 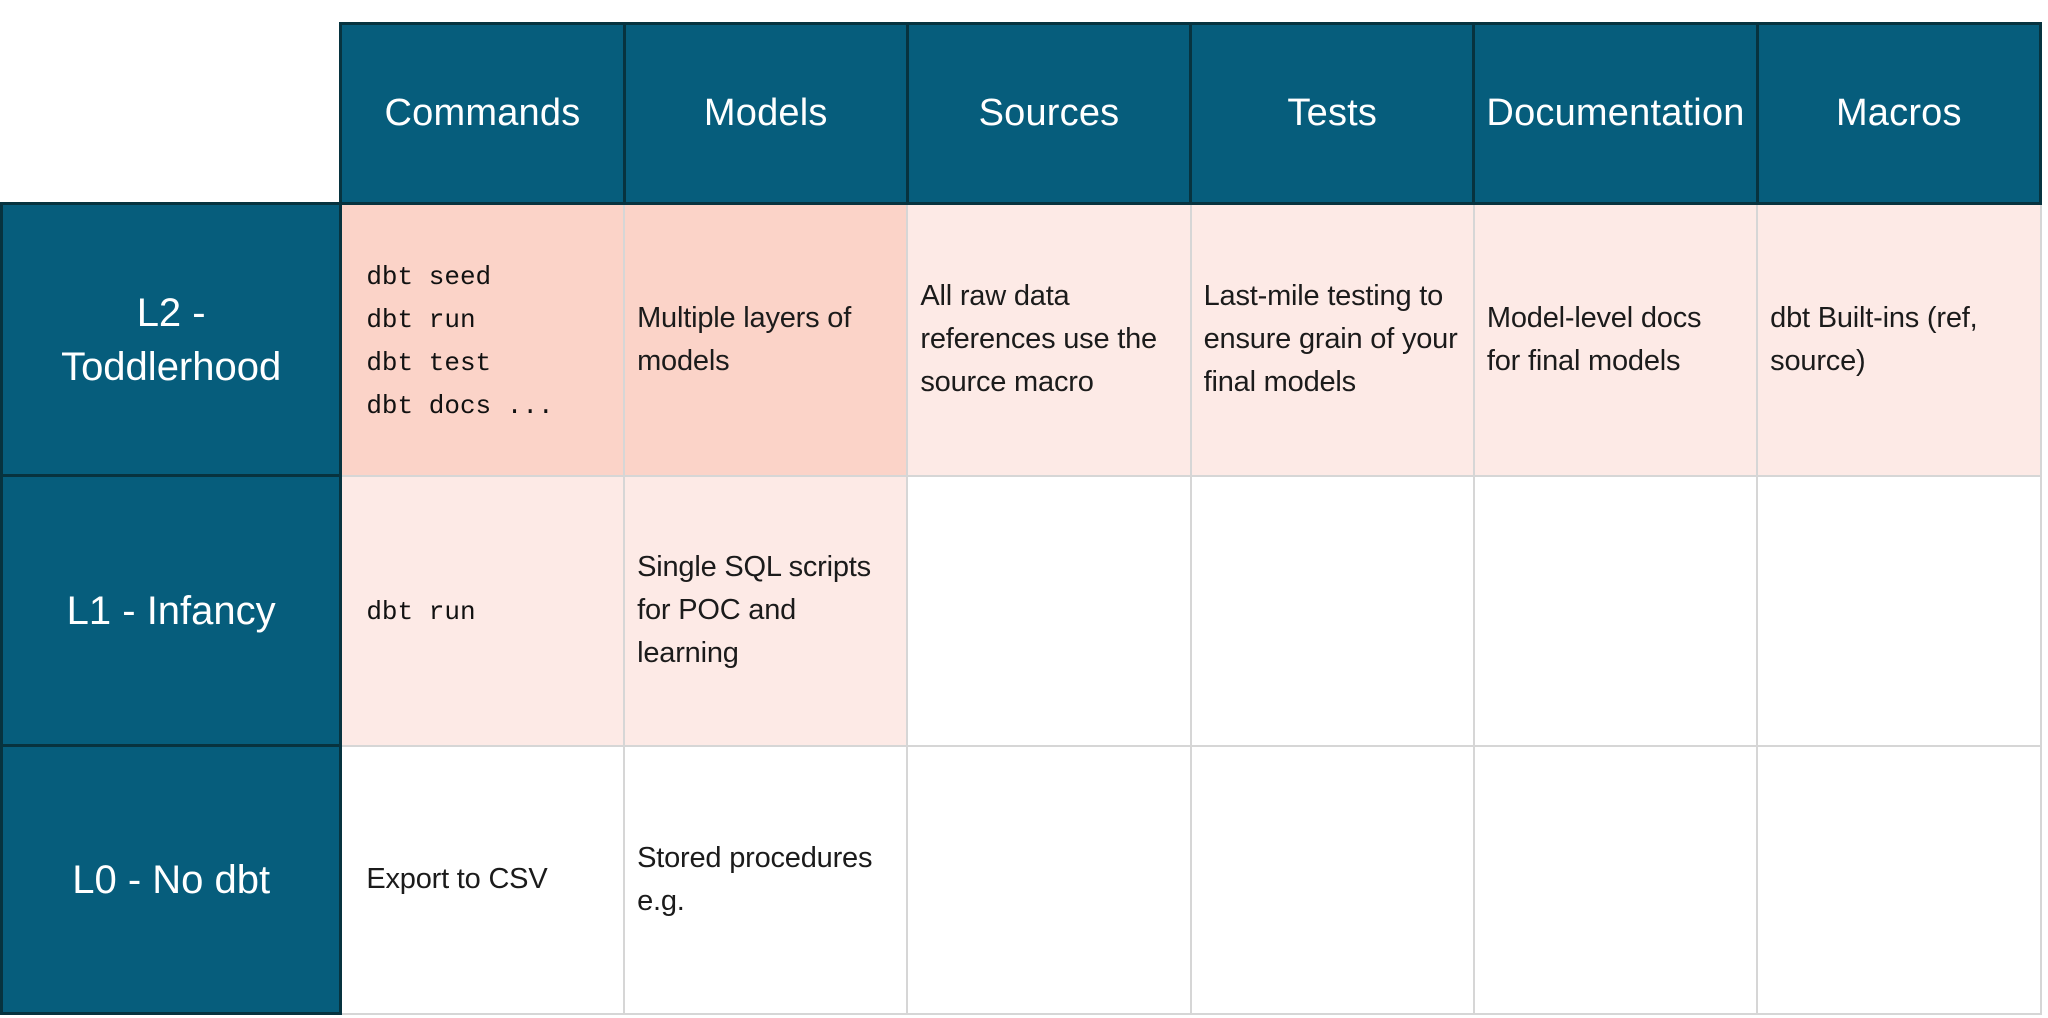 I want to click on cell-l2-models: Multiple layers of models, so click(x=766, y=339).